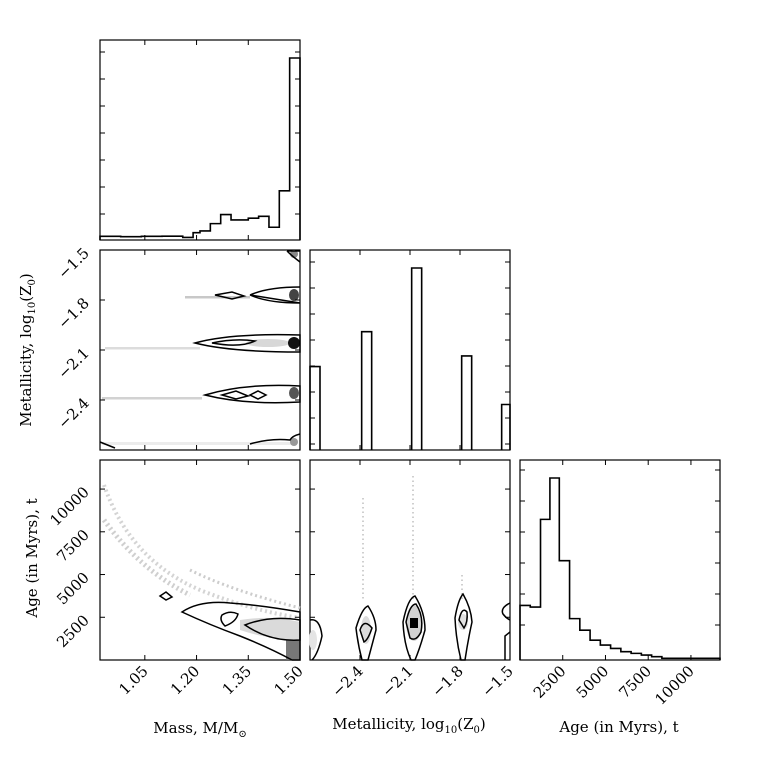  What do you see at coordinates (447, 681) in the screenshot?
I see `x-tick-label-metallicity: −1.8` at bounding box center [447, 681].